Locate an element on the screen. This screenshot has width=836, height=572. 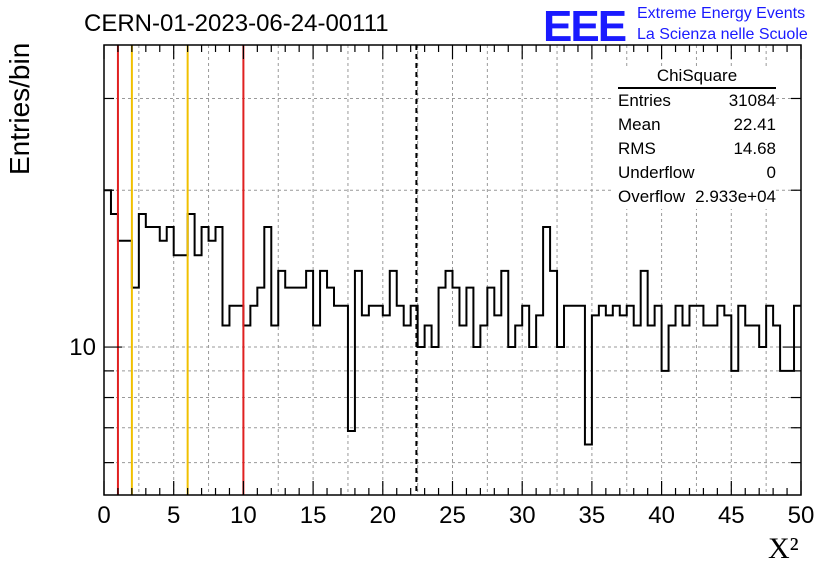
stats-label: Entries is located at coordinates (644, 100).